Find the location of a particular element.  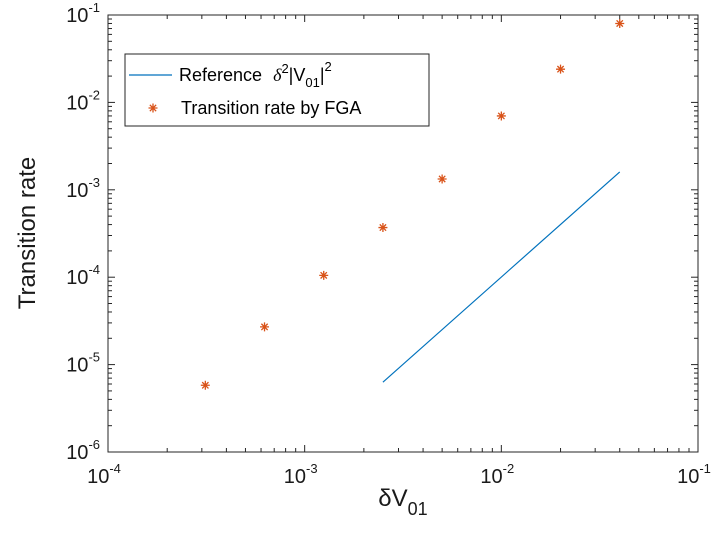

x-axis-label-base: δV is located at coordinates (392, 498).